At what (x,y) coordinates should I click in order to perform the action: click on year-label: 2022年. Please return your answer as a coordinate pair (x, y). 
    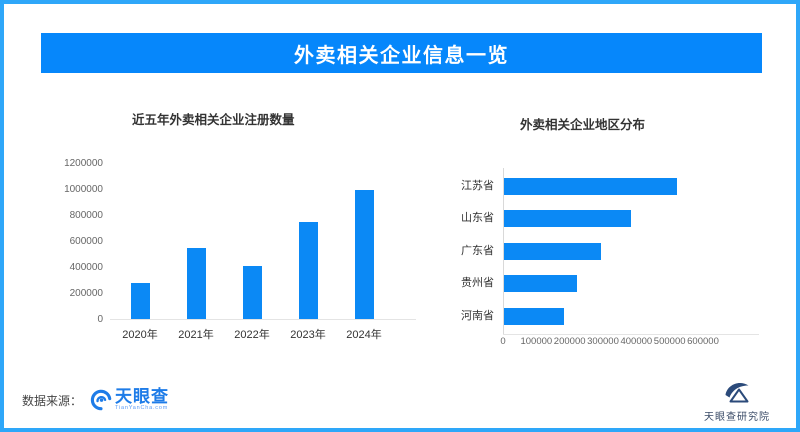
    Looking at the image, I should click on (252, 335).